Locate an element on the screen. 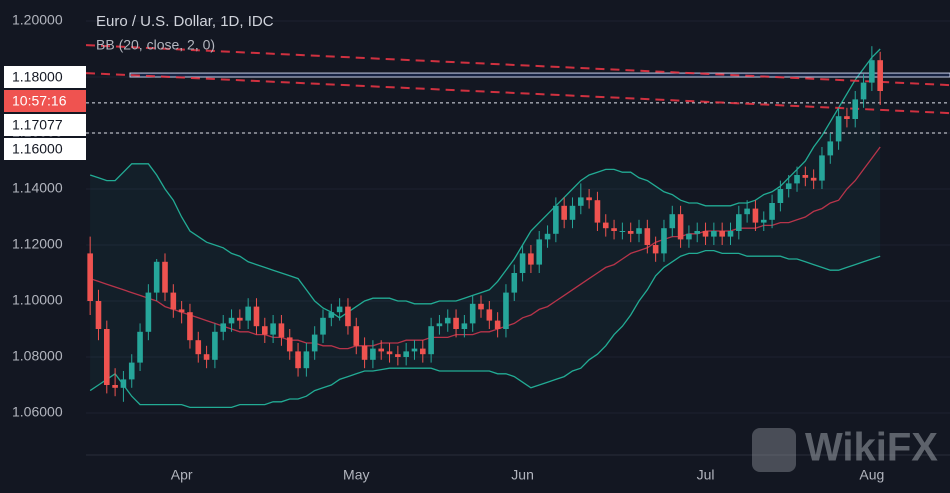 The image size is (950, 493). x-tick-label: Aug is located at coordinates (871, 475).